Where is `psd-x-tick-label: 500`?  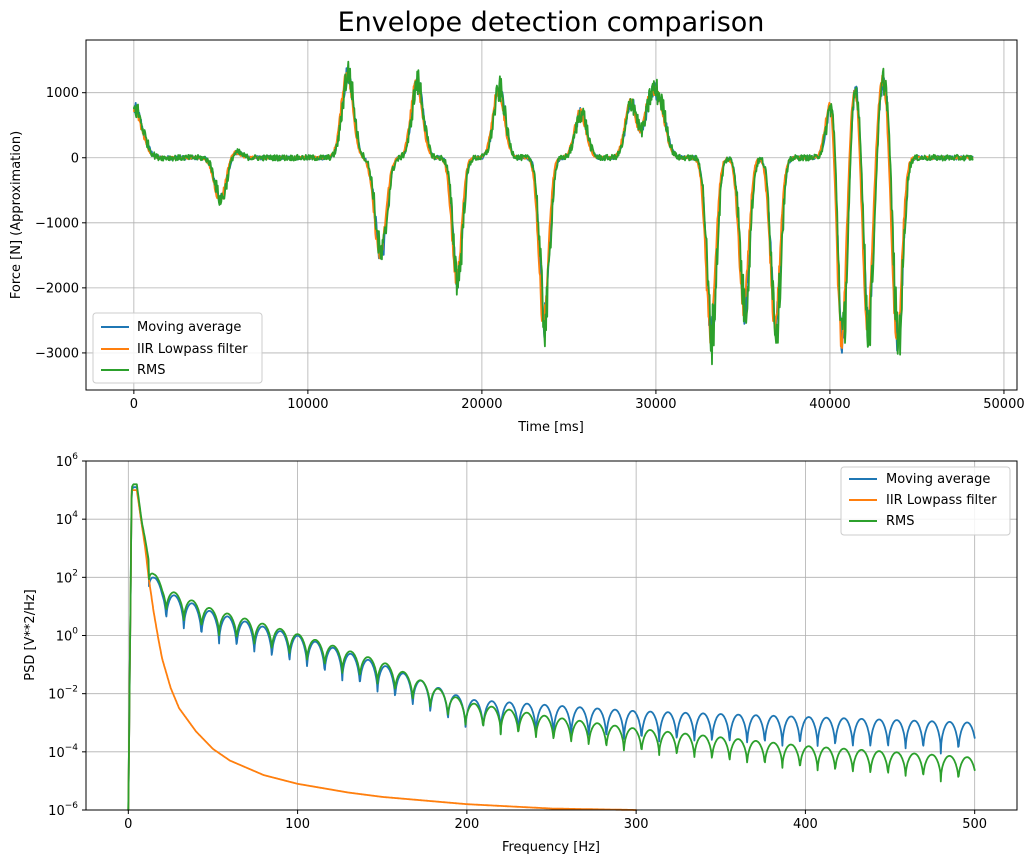 psd-x-tick-label: 500 is located at coordinates (974, 824).